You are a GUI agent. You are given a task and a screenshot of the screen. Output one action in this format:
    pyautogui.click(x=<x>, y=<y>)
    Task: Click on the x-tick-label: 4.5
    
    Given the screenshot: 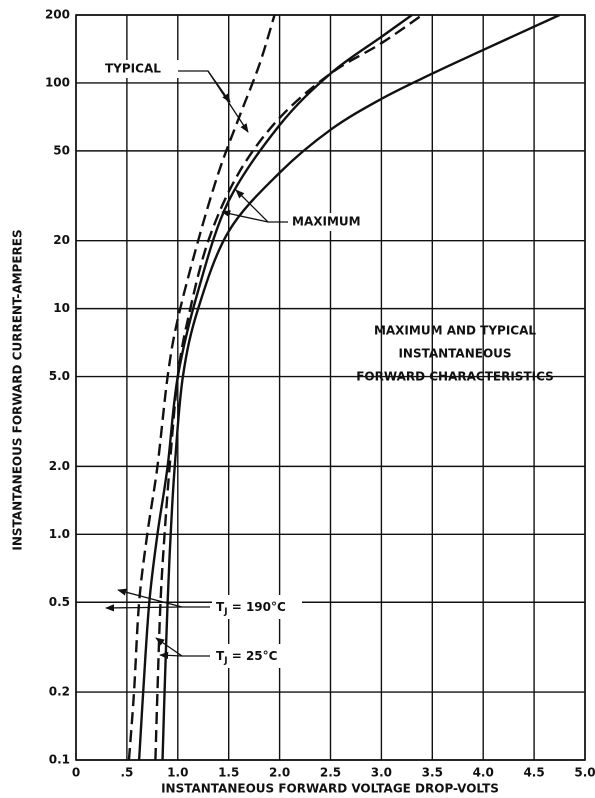 What is the action you would take?
    pyautogui.click(x=533, y=773)
    